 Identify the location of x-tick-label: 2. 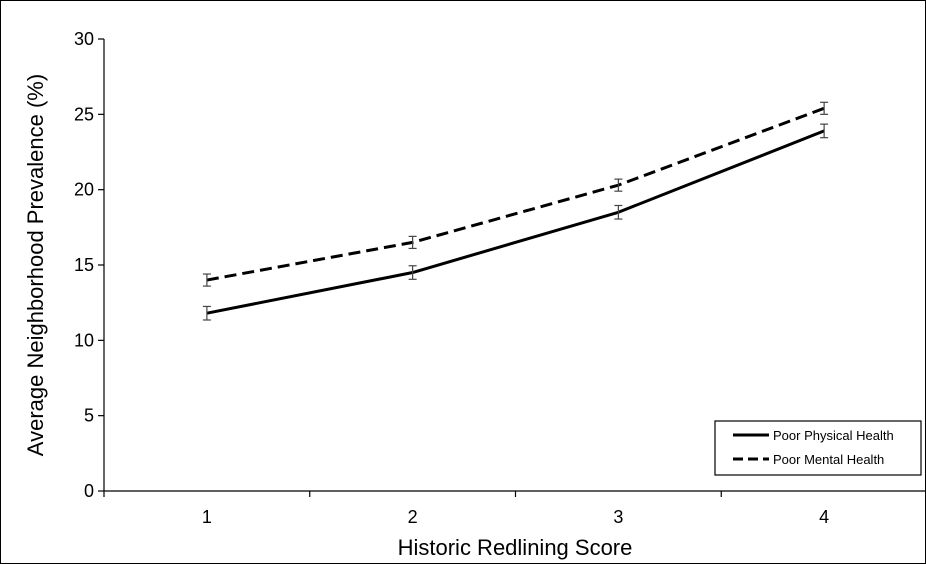
(413, 517).